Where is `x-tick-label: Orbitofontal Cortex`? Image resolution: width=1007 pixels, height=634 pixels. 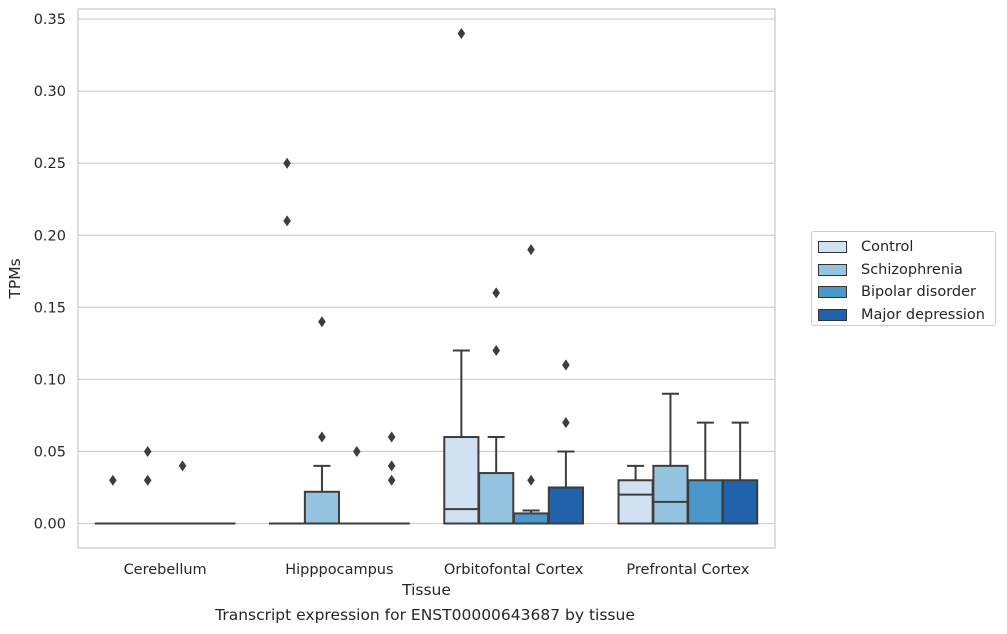
x-tick-label: Orbitofontal Cortex is located at coordinates (514, 570).